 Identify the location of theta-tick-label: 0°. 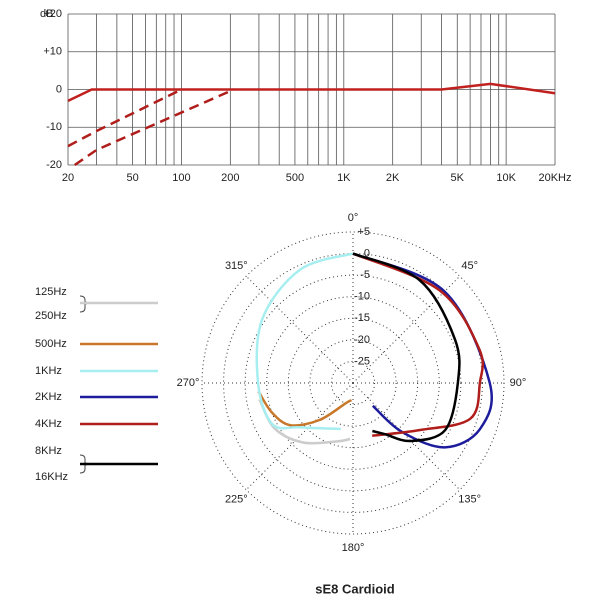
(353, 218).